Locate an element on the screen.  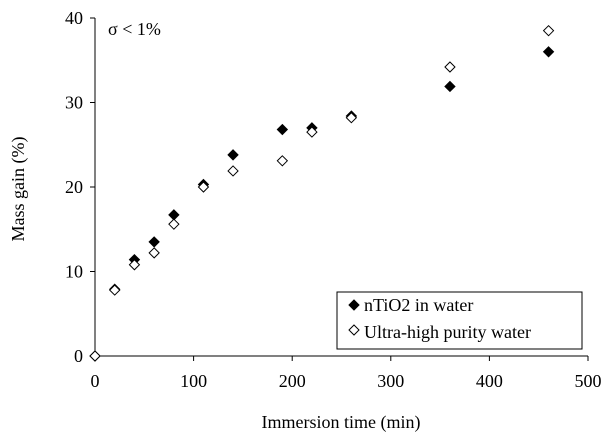
y-tick-label: 10 is located at coordinates (74, 272).